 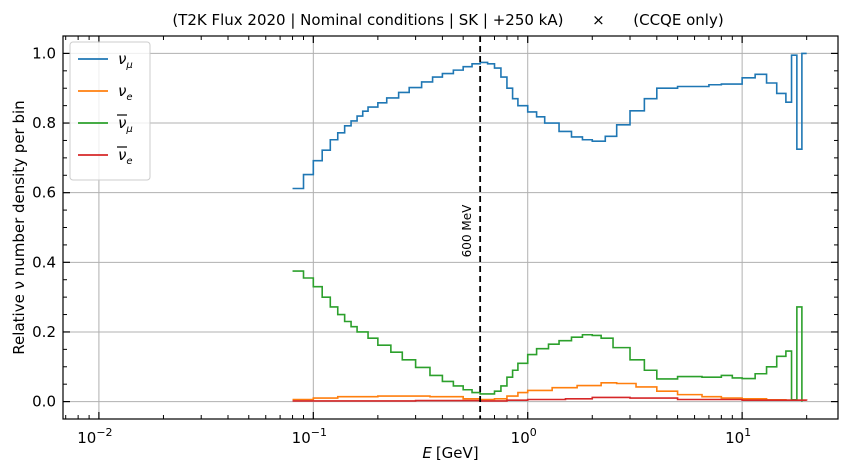 What do you see at coordinates (44, 262) in the screenshot?
I see `y-tick-label: 0.4` at bounding box center [44, 262].